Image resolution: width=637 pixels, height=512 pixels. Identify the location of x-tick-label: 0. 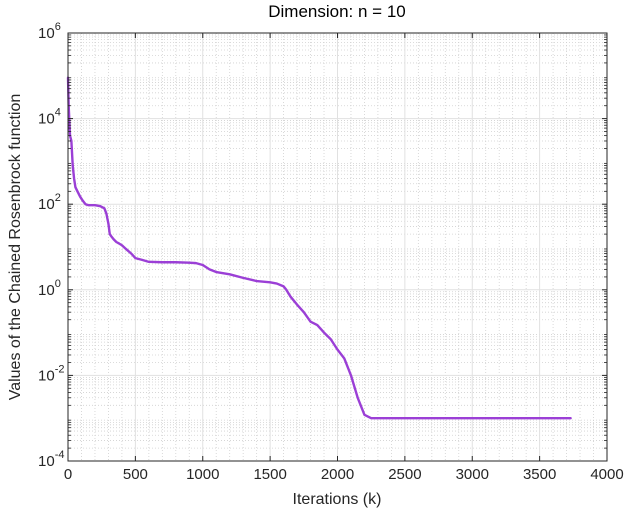
(68, 474).